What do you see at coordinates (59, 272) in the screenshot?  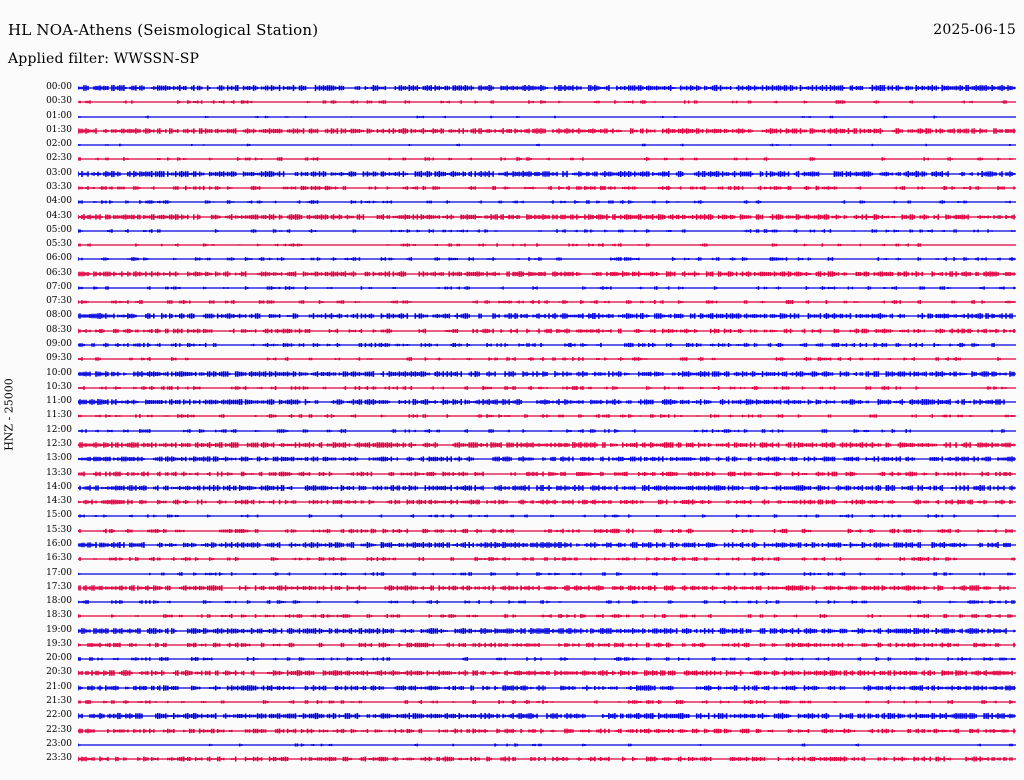 I see `trace-time-label: 06:30` at bounding box center [59, 272].